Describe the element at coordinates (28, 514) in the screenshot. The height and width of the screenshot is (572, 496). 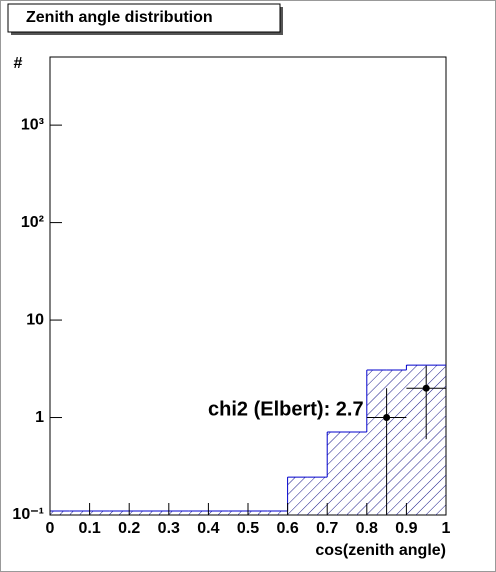
I see `y-tick-label: 10⁻¹` at that location.